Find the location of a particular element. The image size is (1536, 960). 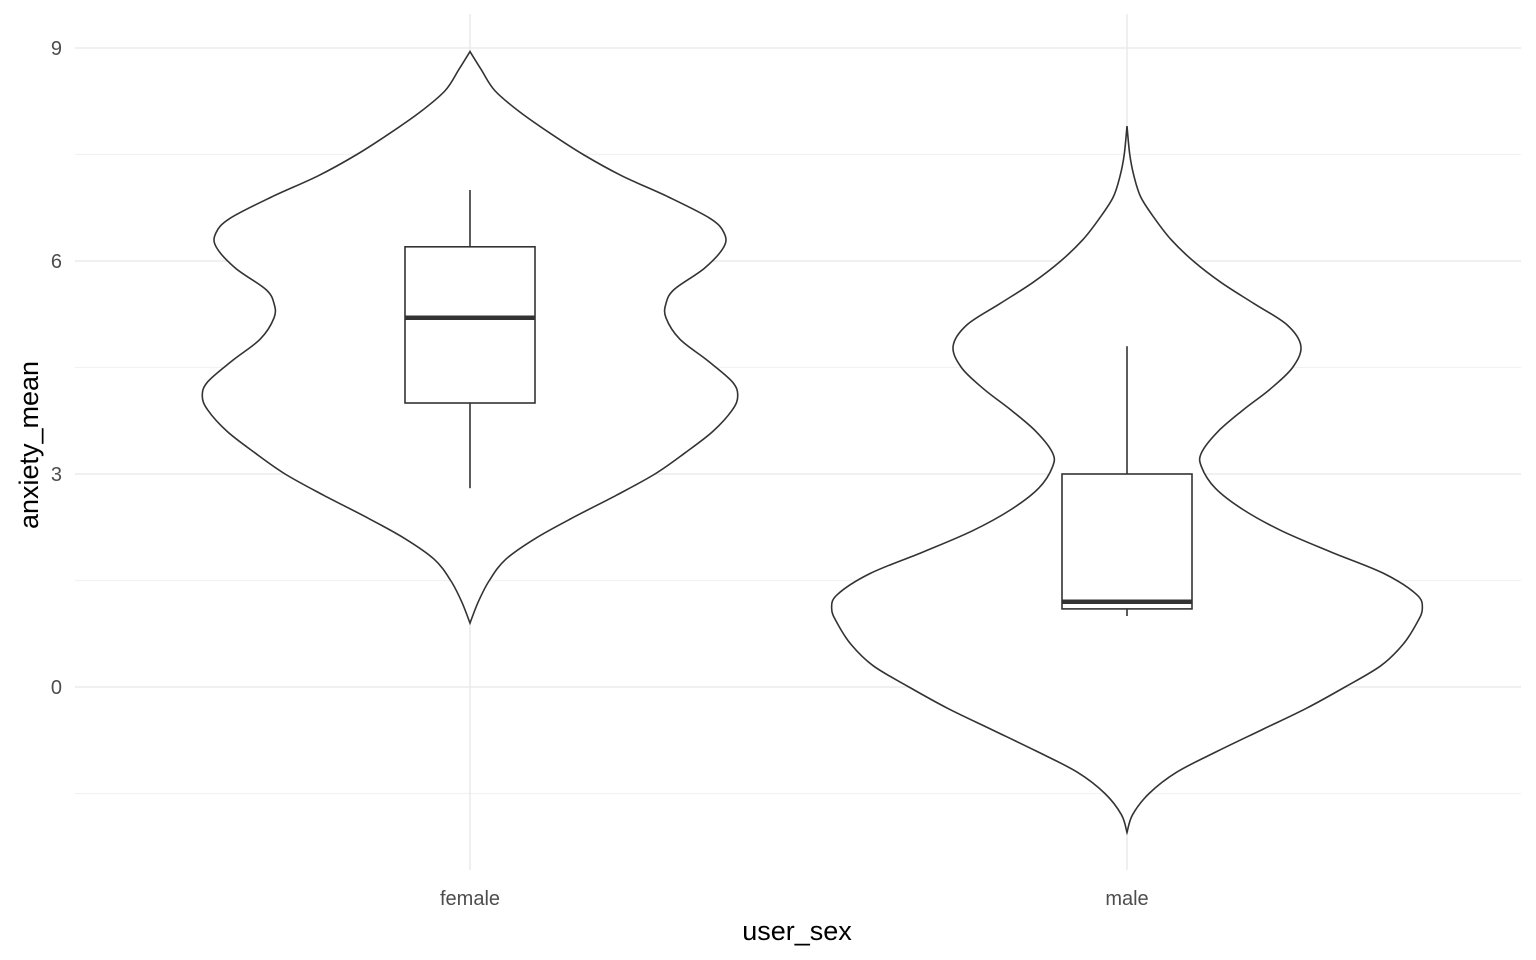

y-axis-tick-labels: 0 3 6 9 is located at coordinates (56, 368).